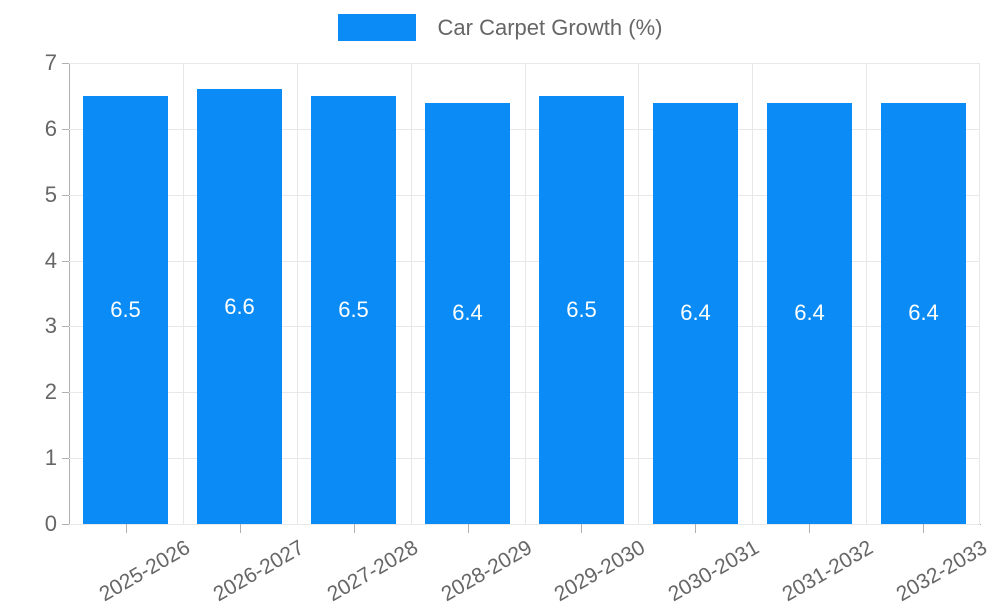 This screenshot has width=1000, height=607. I want to click on y-axis-tick-label: 4, so click(50, 260).